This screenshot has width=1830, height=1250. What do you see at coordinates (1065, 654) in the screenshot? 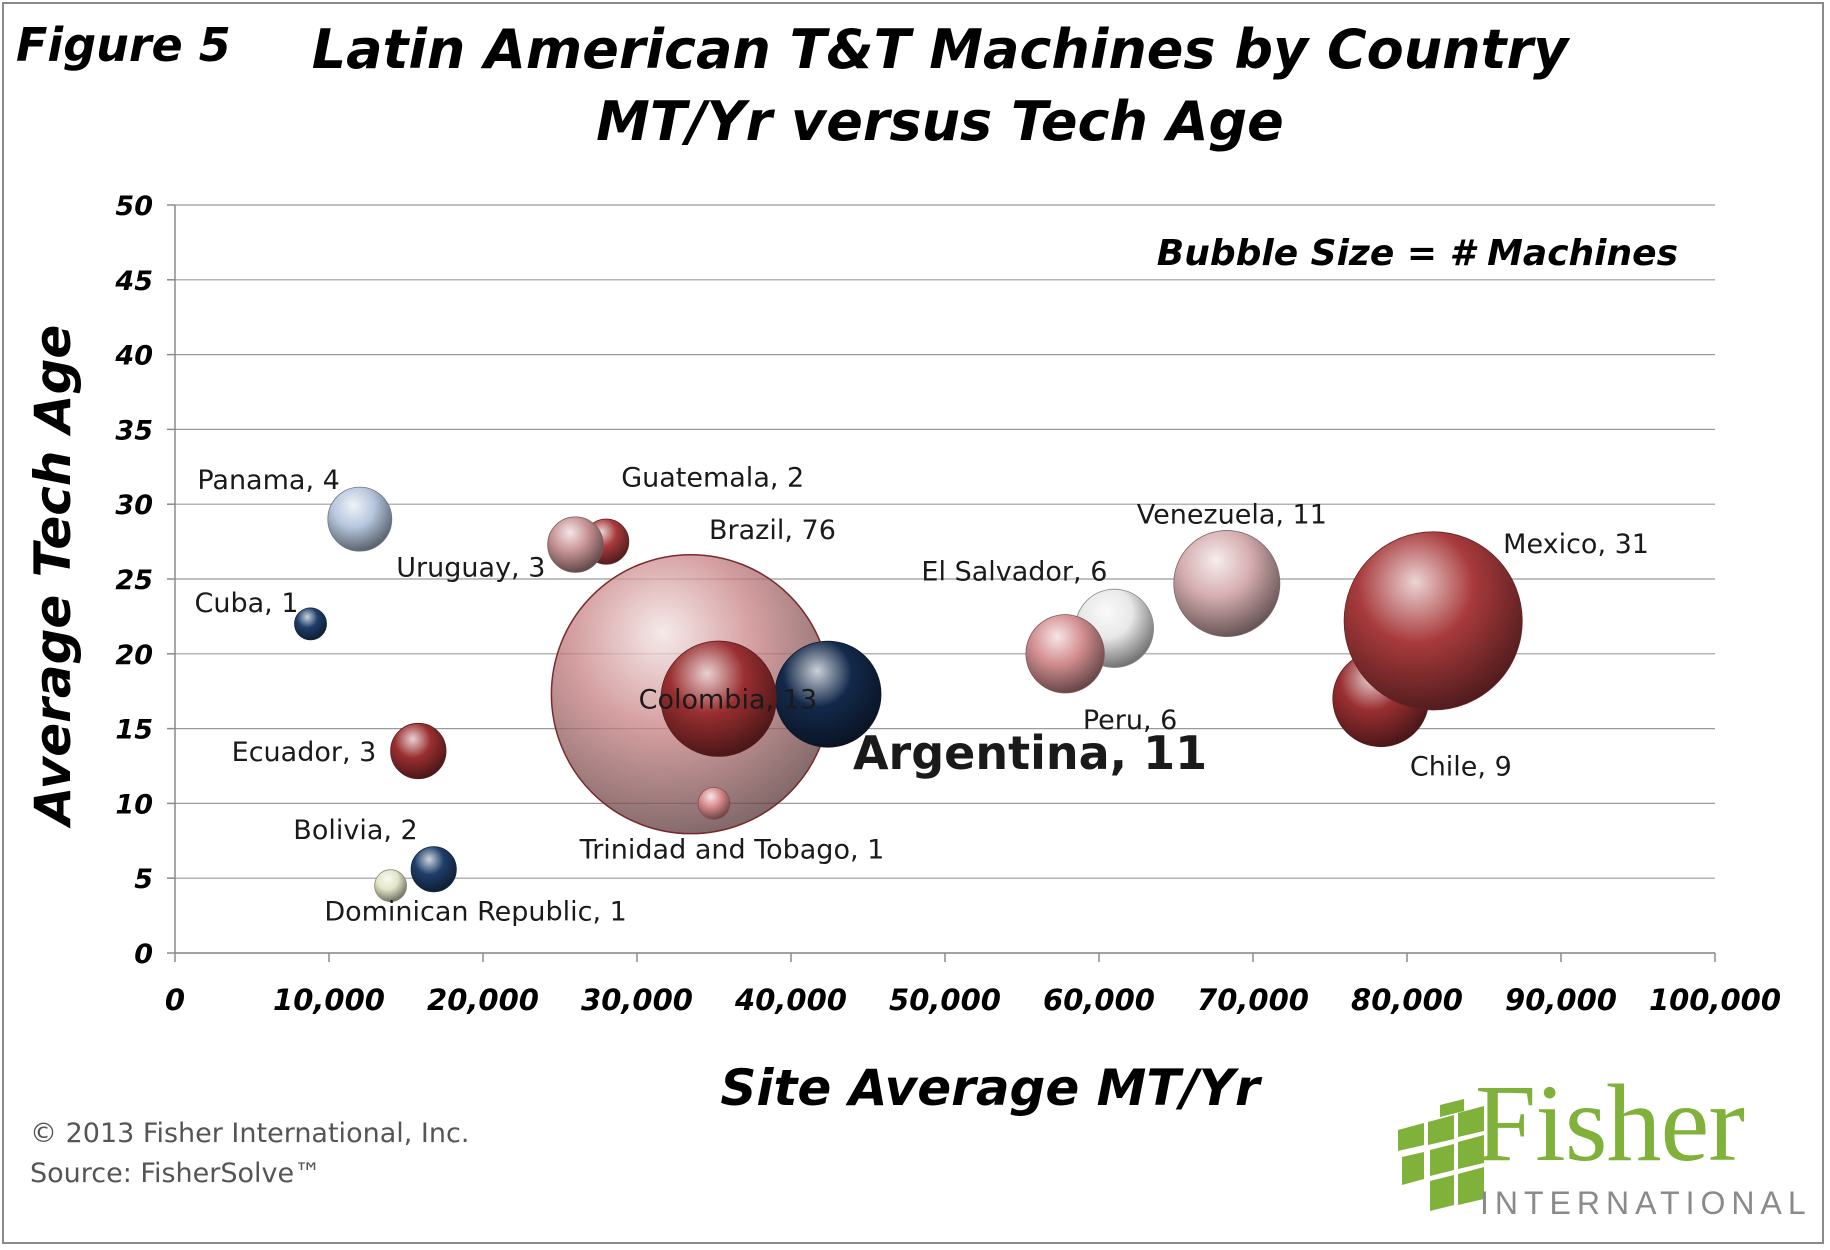
I see `bubble-peru` at bounding box center [1065, 654].